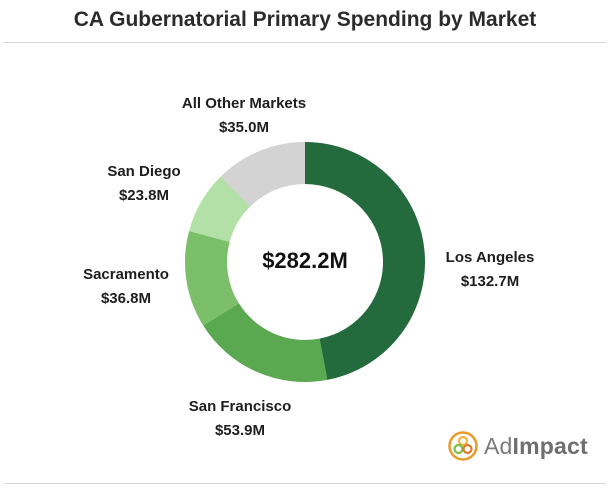 This screenshot has height=488, width=610. I want to click on adimpact-logo: AdImpact, so click(518, 446).